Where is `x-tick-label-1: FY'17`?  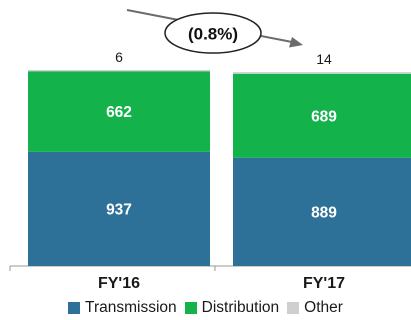
x-tick-label-1: FY'17 is located at coordinates (324, 283).